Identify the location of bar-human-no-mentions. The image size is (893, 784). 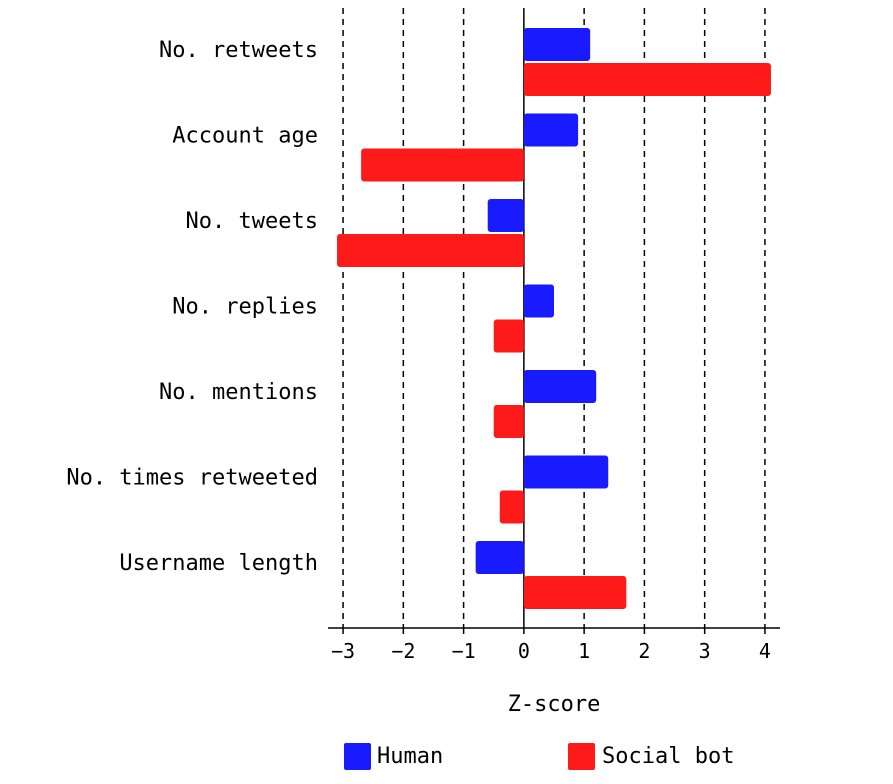
(560, 386).